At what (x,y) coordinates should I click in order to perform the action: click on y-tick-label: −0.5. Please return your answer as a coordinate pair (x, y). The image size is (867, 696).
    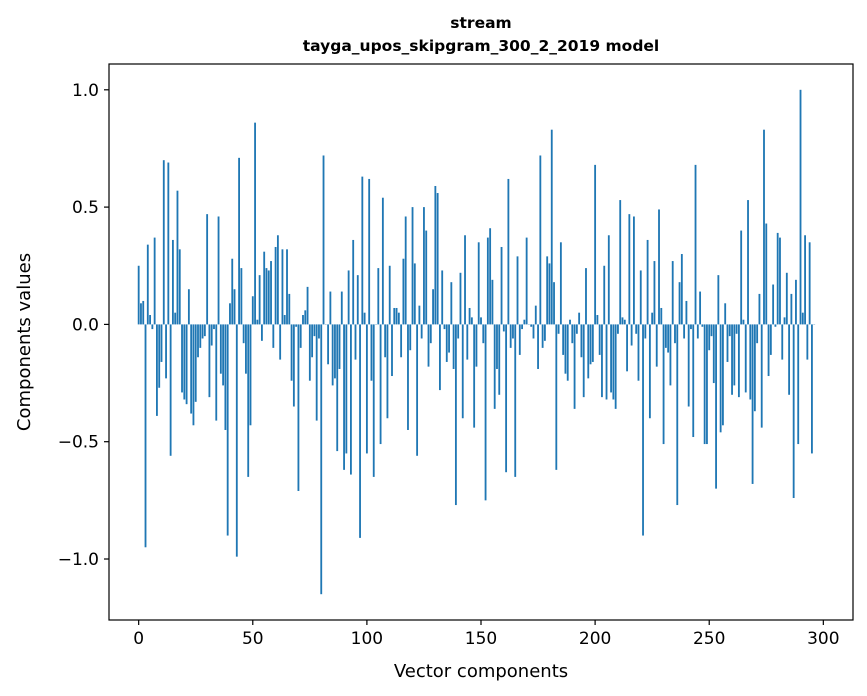
    Looking at the image, I should click on (78, 443).